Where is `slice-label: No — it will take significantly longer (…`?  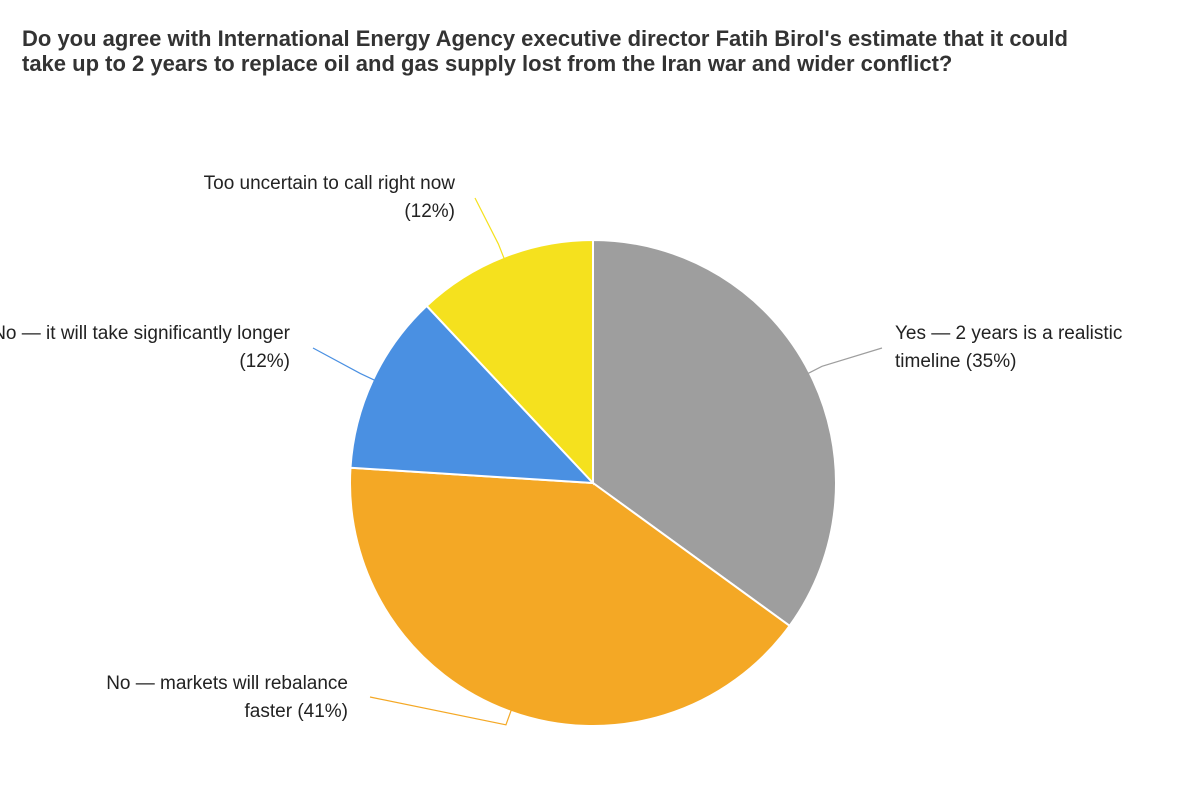
slice-label: No — it will take significantly longer (… is located at coordinates (145, 348).